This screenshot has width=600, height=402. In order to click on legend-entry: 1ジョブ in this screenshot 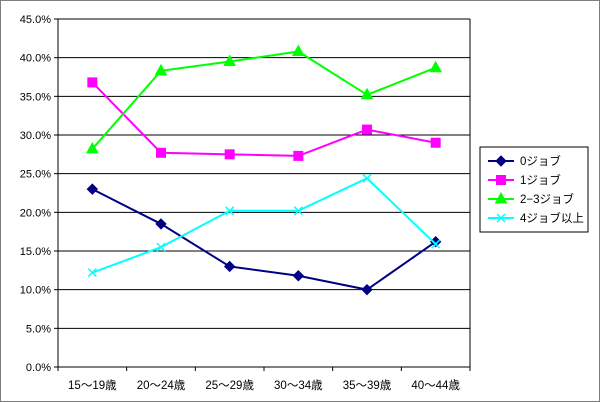, I will do `click(524, 180)`.